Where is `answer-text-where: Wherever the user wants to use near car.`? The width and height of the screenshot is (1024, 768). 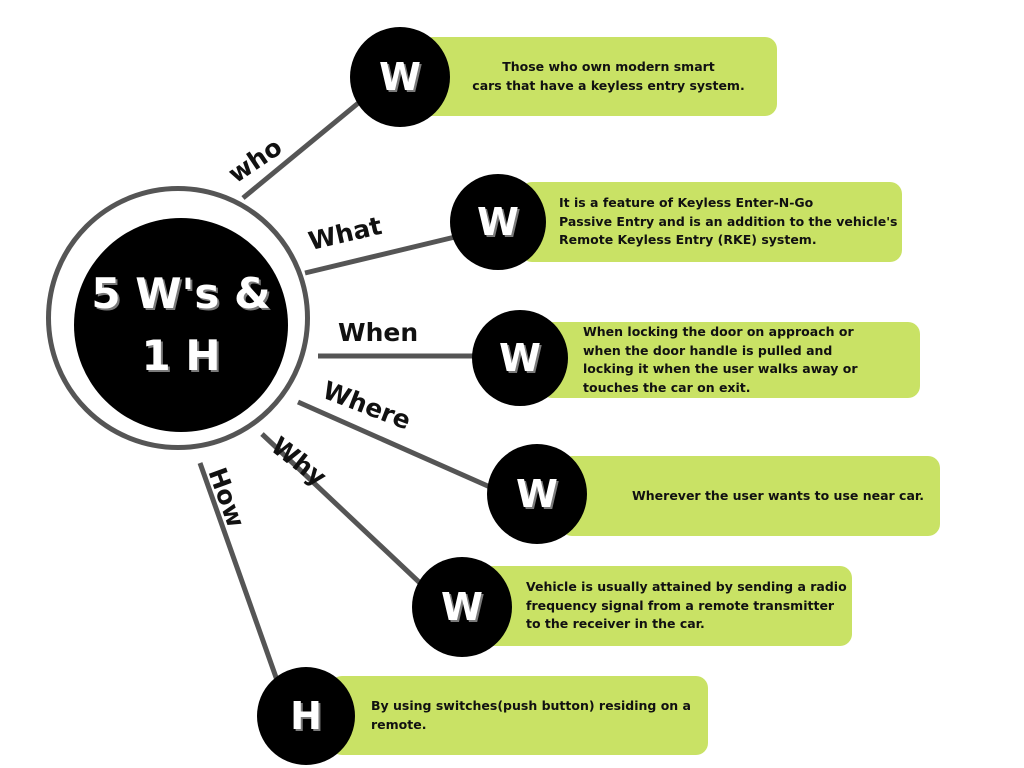
answer-text-where: Wherever the user wants to use near car. is located at coordinates (778, 495).